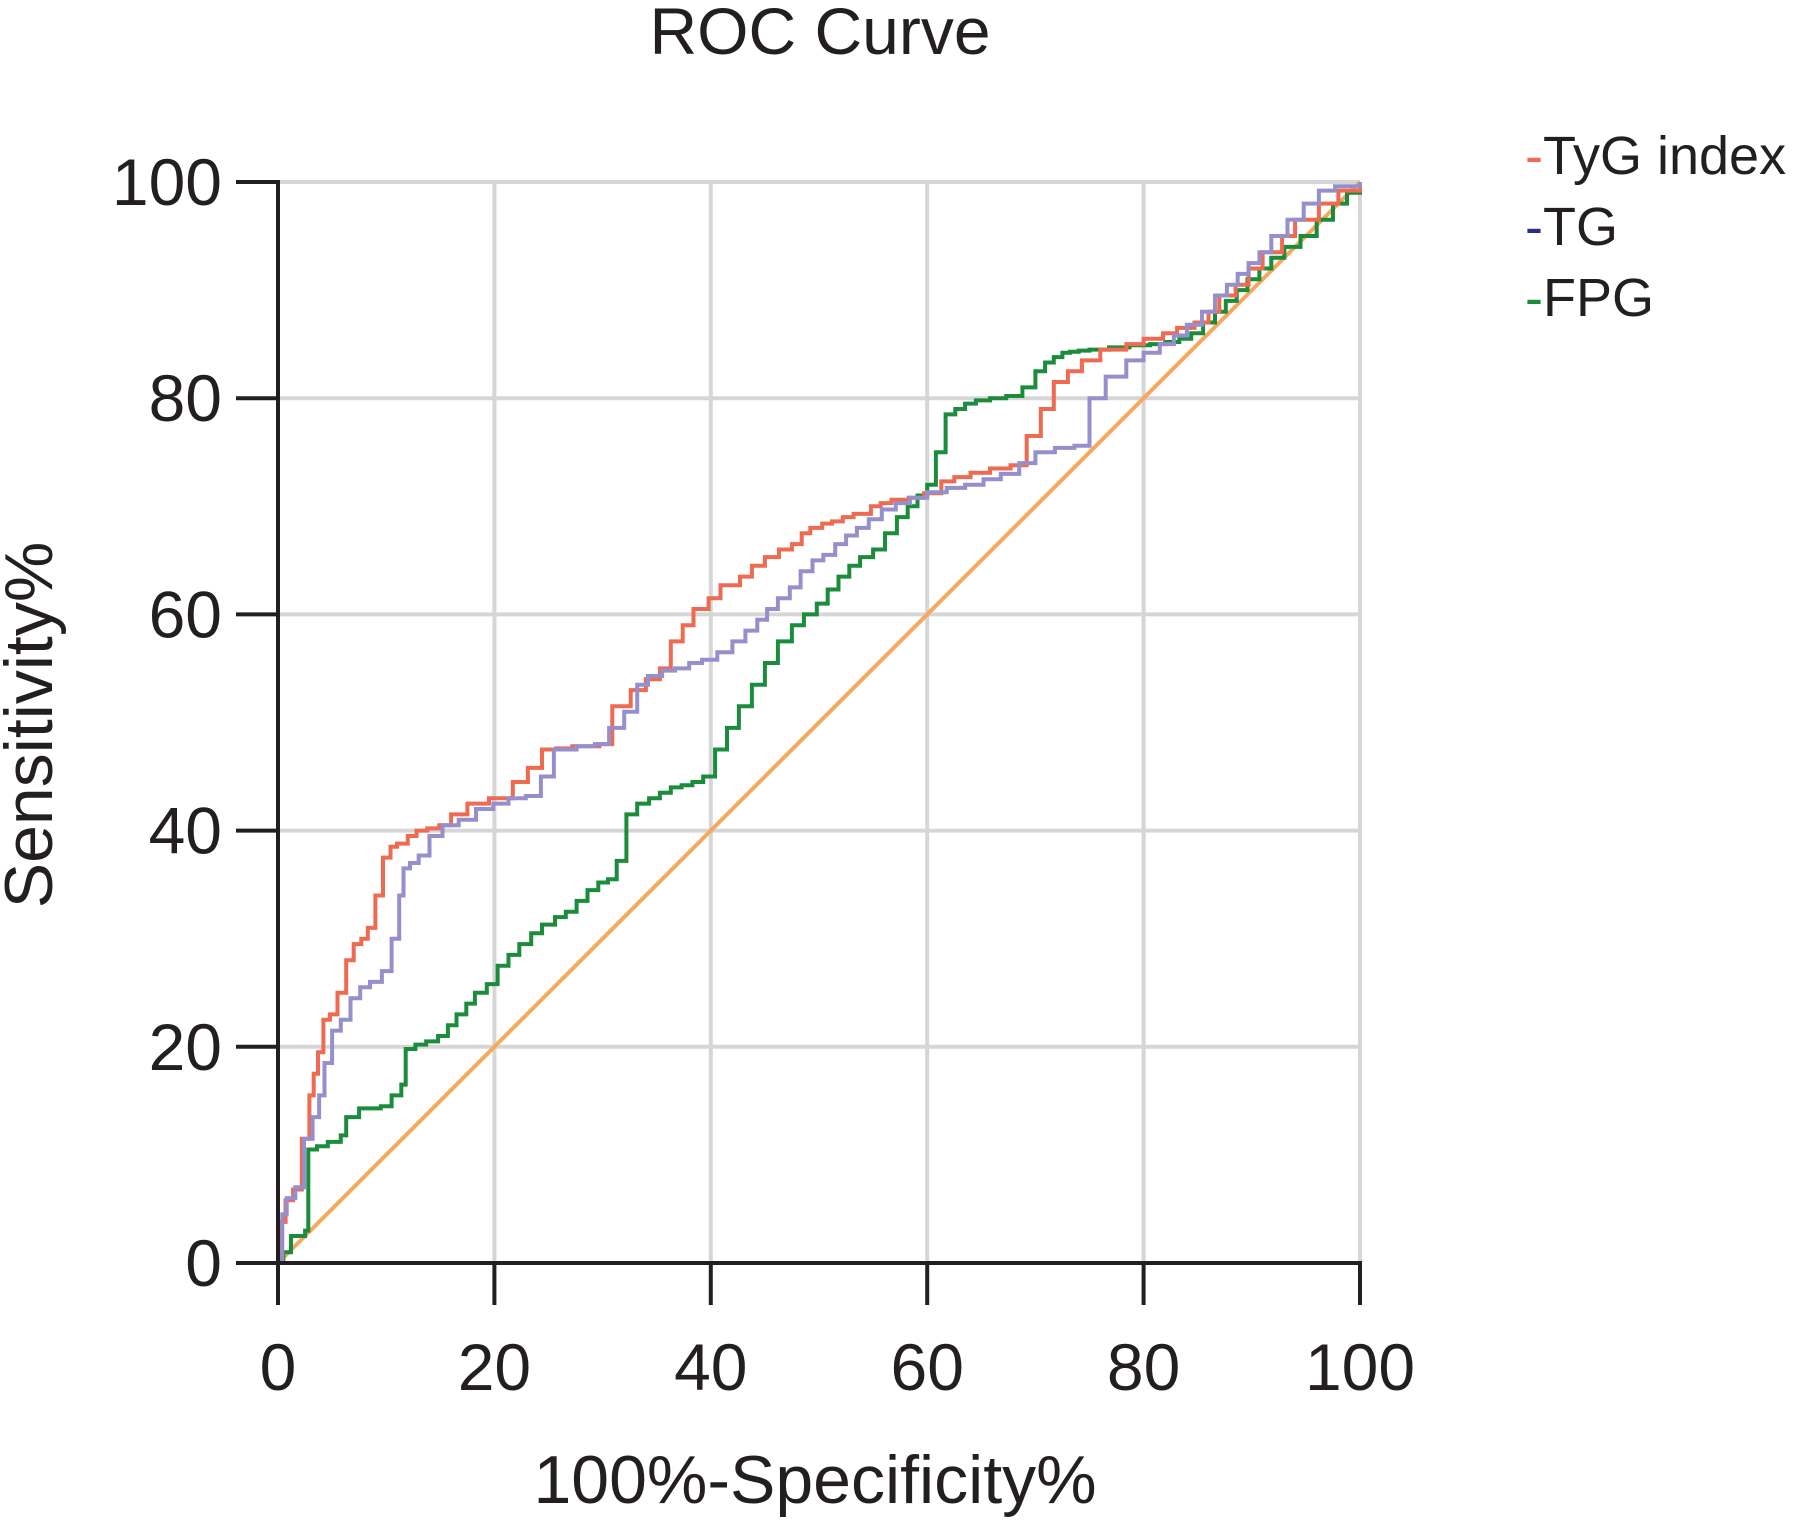 The height and width of the screenshot is (1520, 1804). I want to click on legend-swatch-fpg: -, so click(1534, 298).